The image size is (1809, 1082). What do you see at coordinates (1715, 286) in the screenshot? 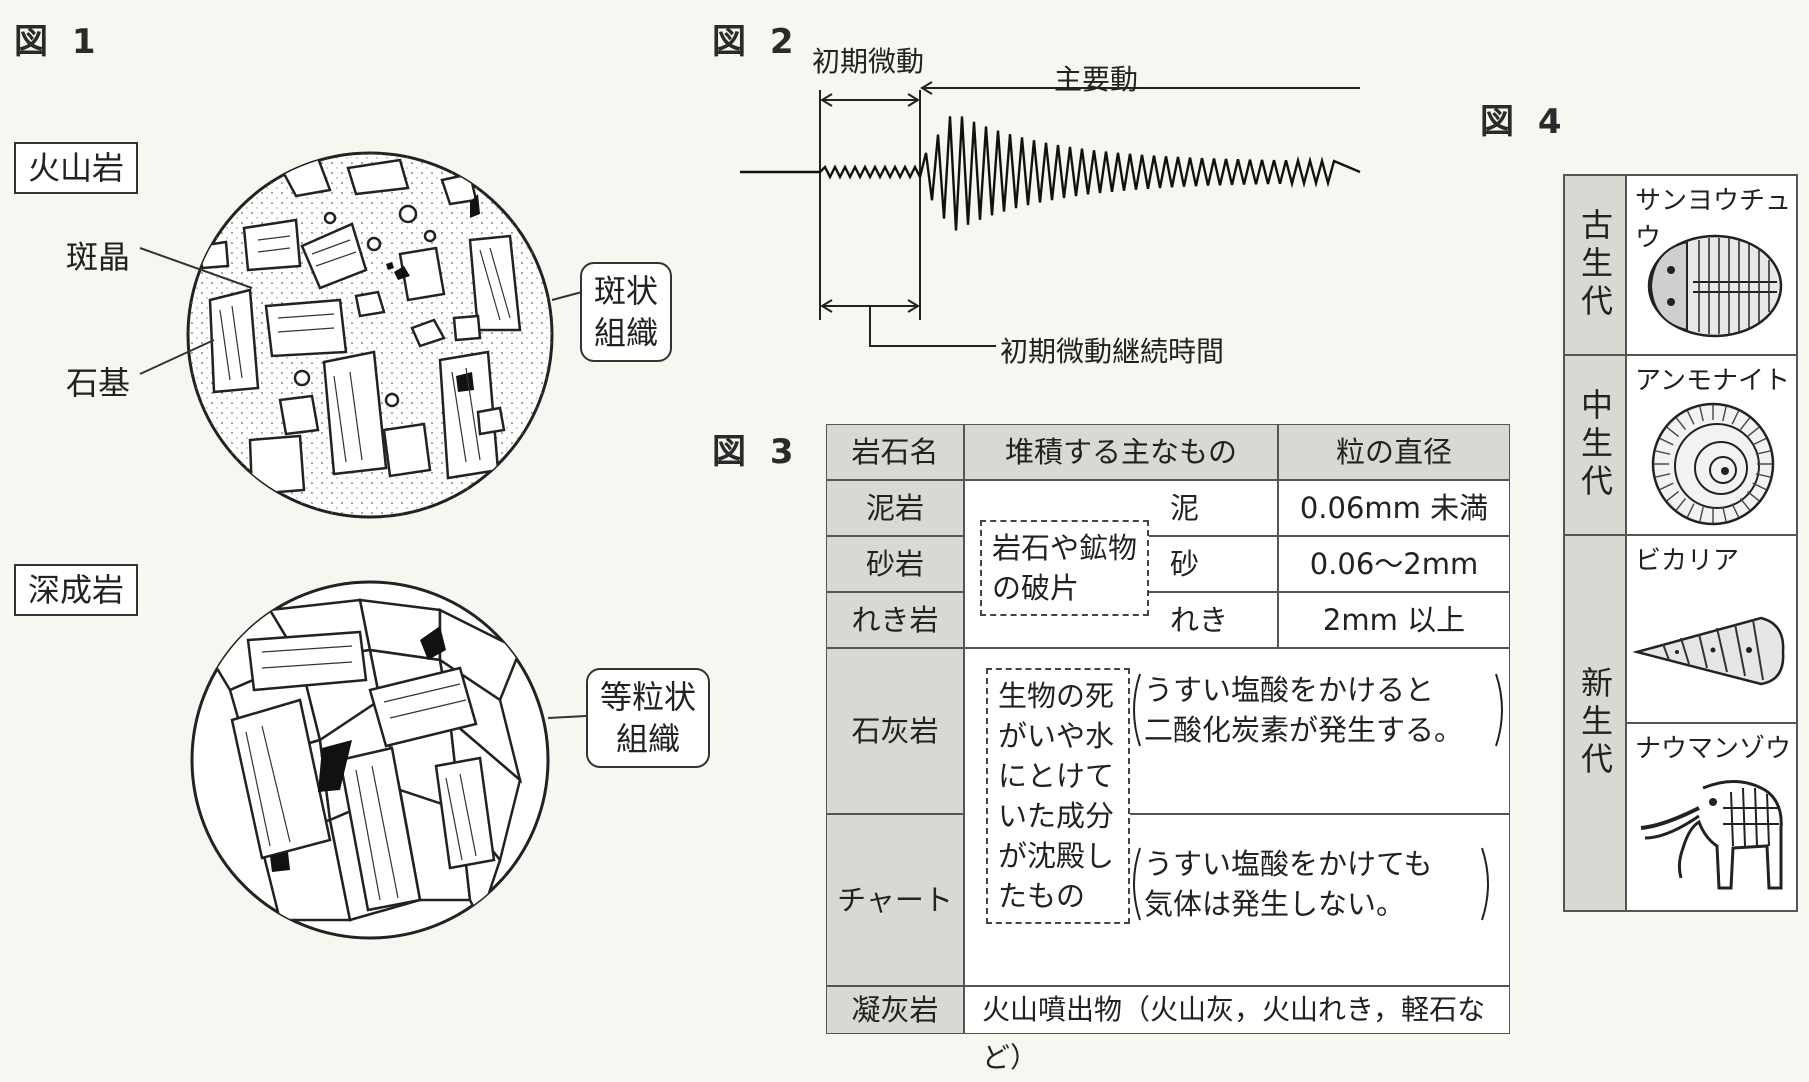
I see `trilobite-icon` at bounding box center [1715, 286].